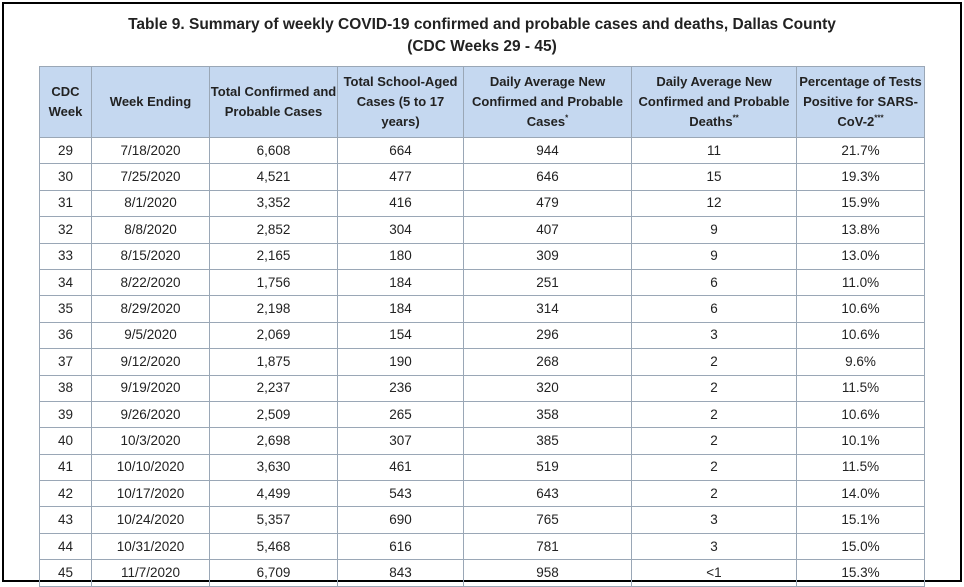 The width and height of the screenshot is (964, 587). Describe the element at coordinates (860, 520) in the screenshot. I see `cell-percent-positive: 15.1%` at that location.